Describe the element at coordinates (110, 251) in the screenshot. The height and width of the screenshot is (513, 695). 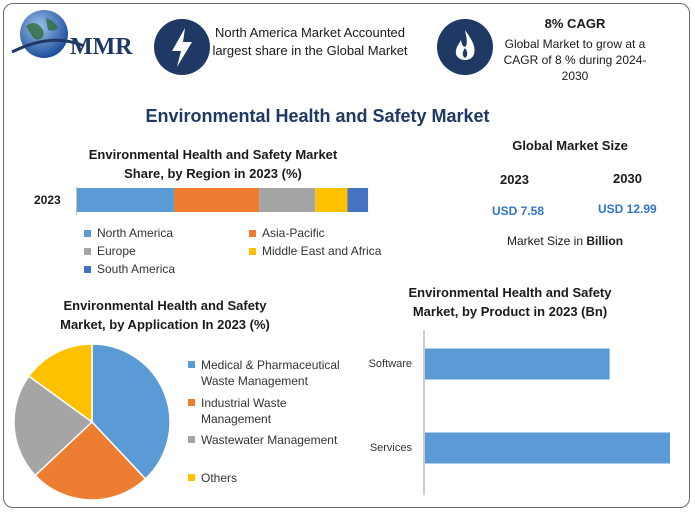
I see `legend-europe: Europe` at that location.